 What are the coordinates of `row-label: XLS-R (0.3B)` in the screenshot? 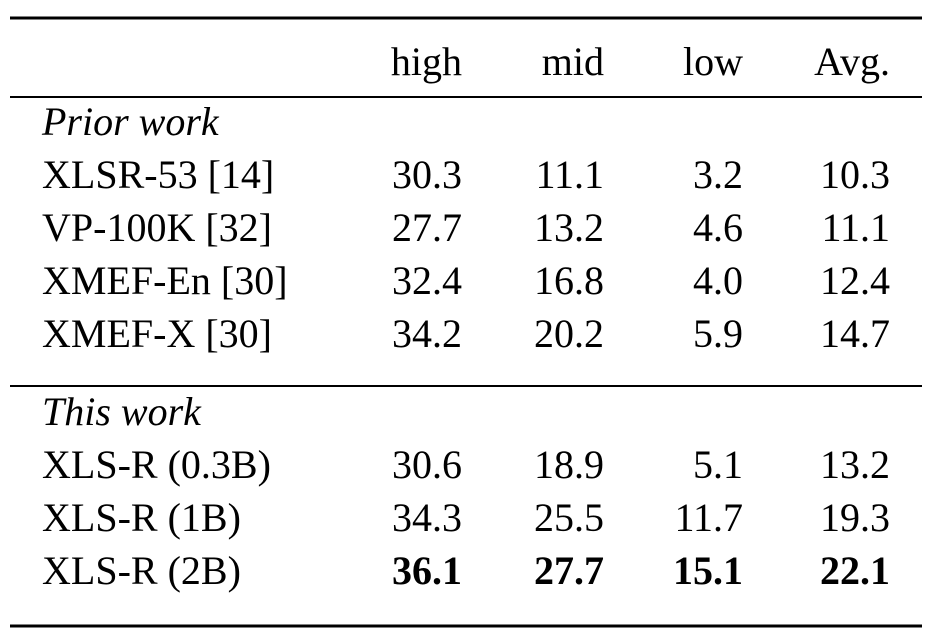 It's located at (156, 464).